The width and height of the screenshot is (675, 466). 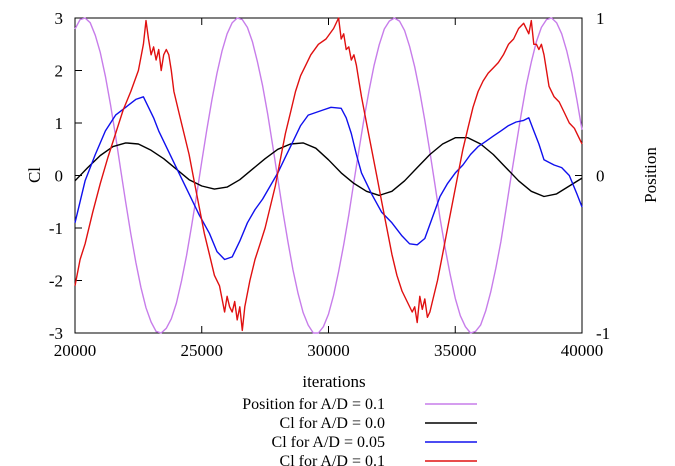 I want to click on y-axis-label: Cl, so click(x=34, y=175).